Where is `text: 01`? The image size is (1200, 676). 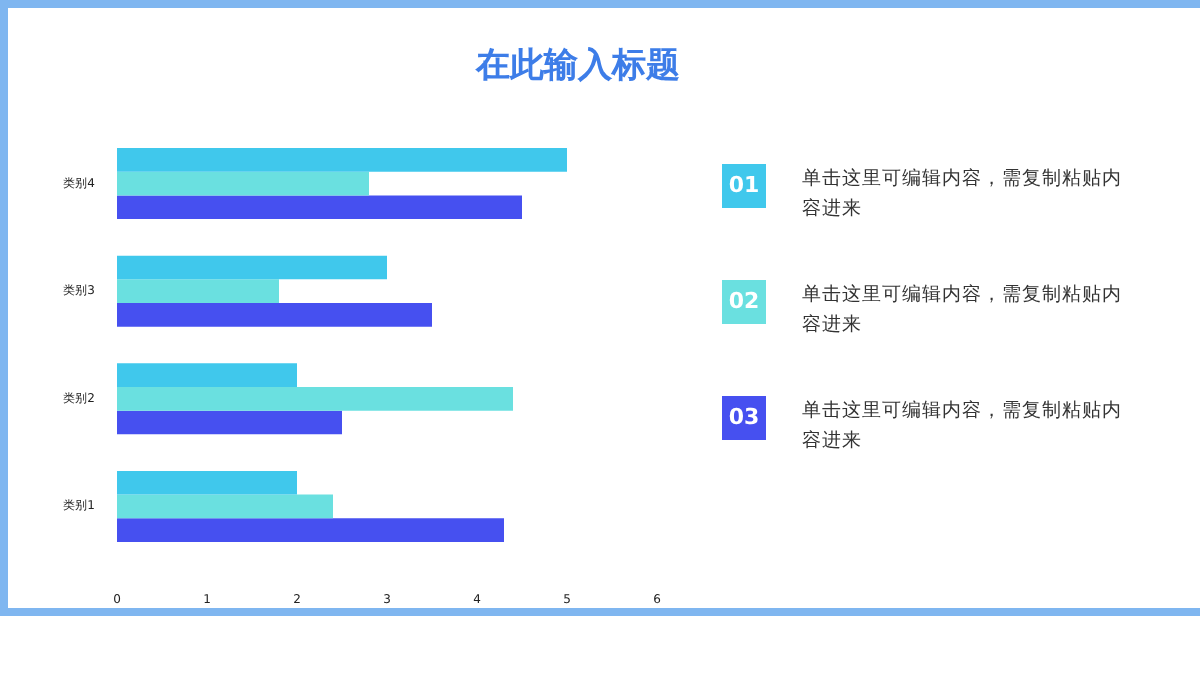
text: 01 is located at coordinates (744, 186).